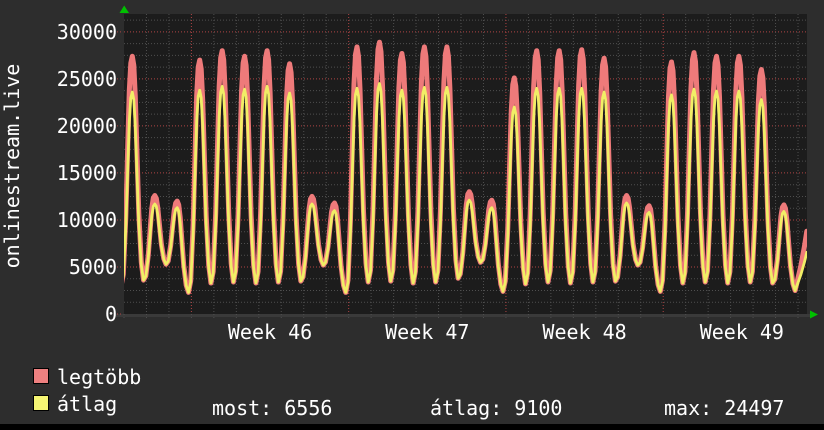 The image size is (824, 430). What do you see at coordinates (496, 408) in the screenshot?
I see `stat-atlag: átlag: 9100` at bounding box center [496, 408].